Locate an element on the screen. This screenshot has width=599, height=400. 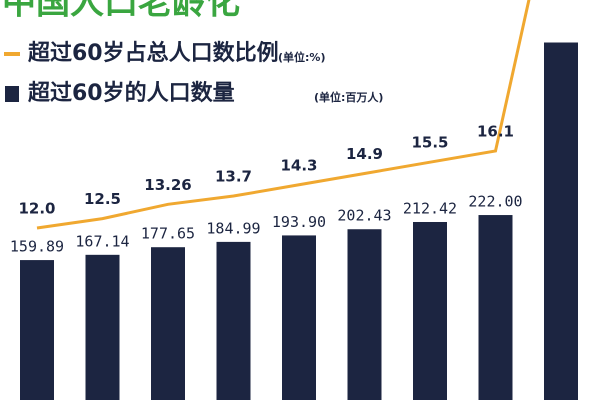
bar-value-label: 159.89 is located at coordinates (37, 247).